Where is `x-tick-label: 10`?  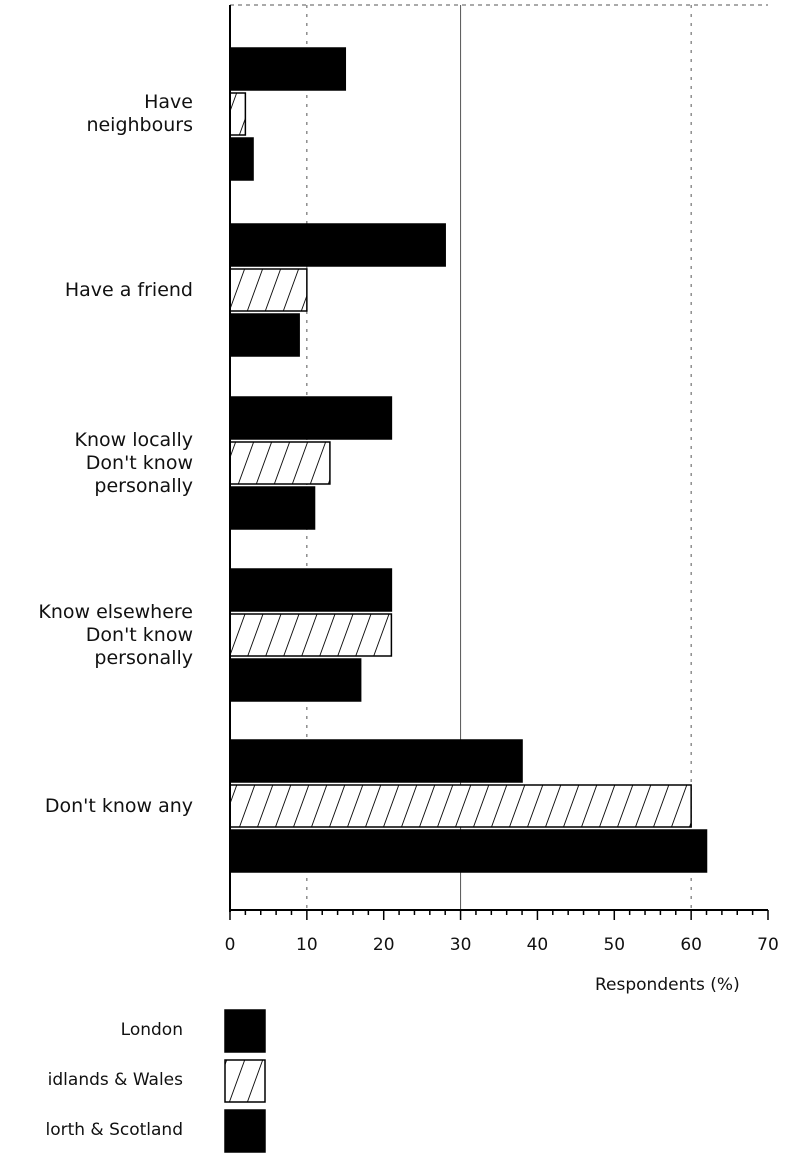 x-tick-label: 10 is located at coordinates (307, 945).